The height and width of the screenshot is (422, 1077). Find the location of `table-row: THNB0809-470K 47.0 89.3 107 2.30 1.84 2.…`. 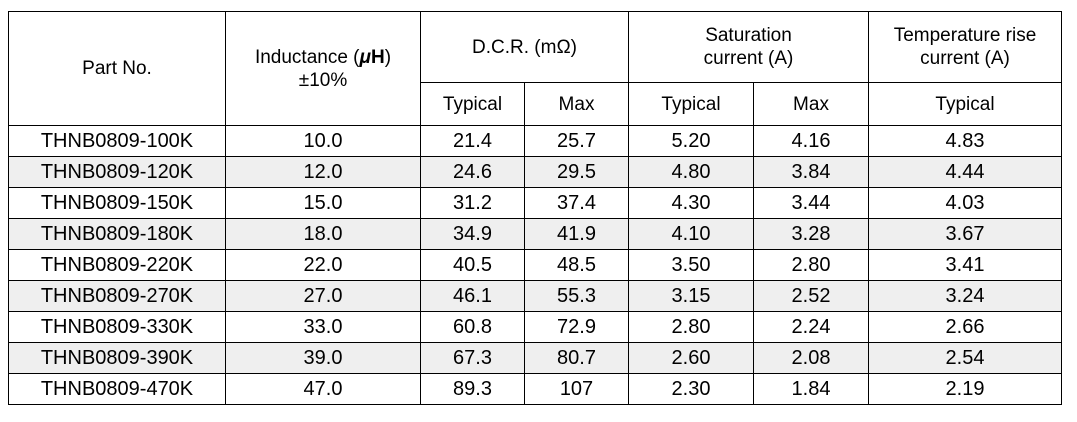

table-row: THNB0809-470K 47.0 89.3 107 2.30 1.84 2.… is located at coordinates (535, 389).